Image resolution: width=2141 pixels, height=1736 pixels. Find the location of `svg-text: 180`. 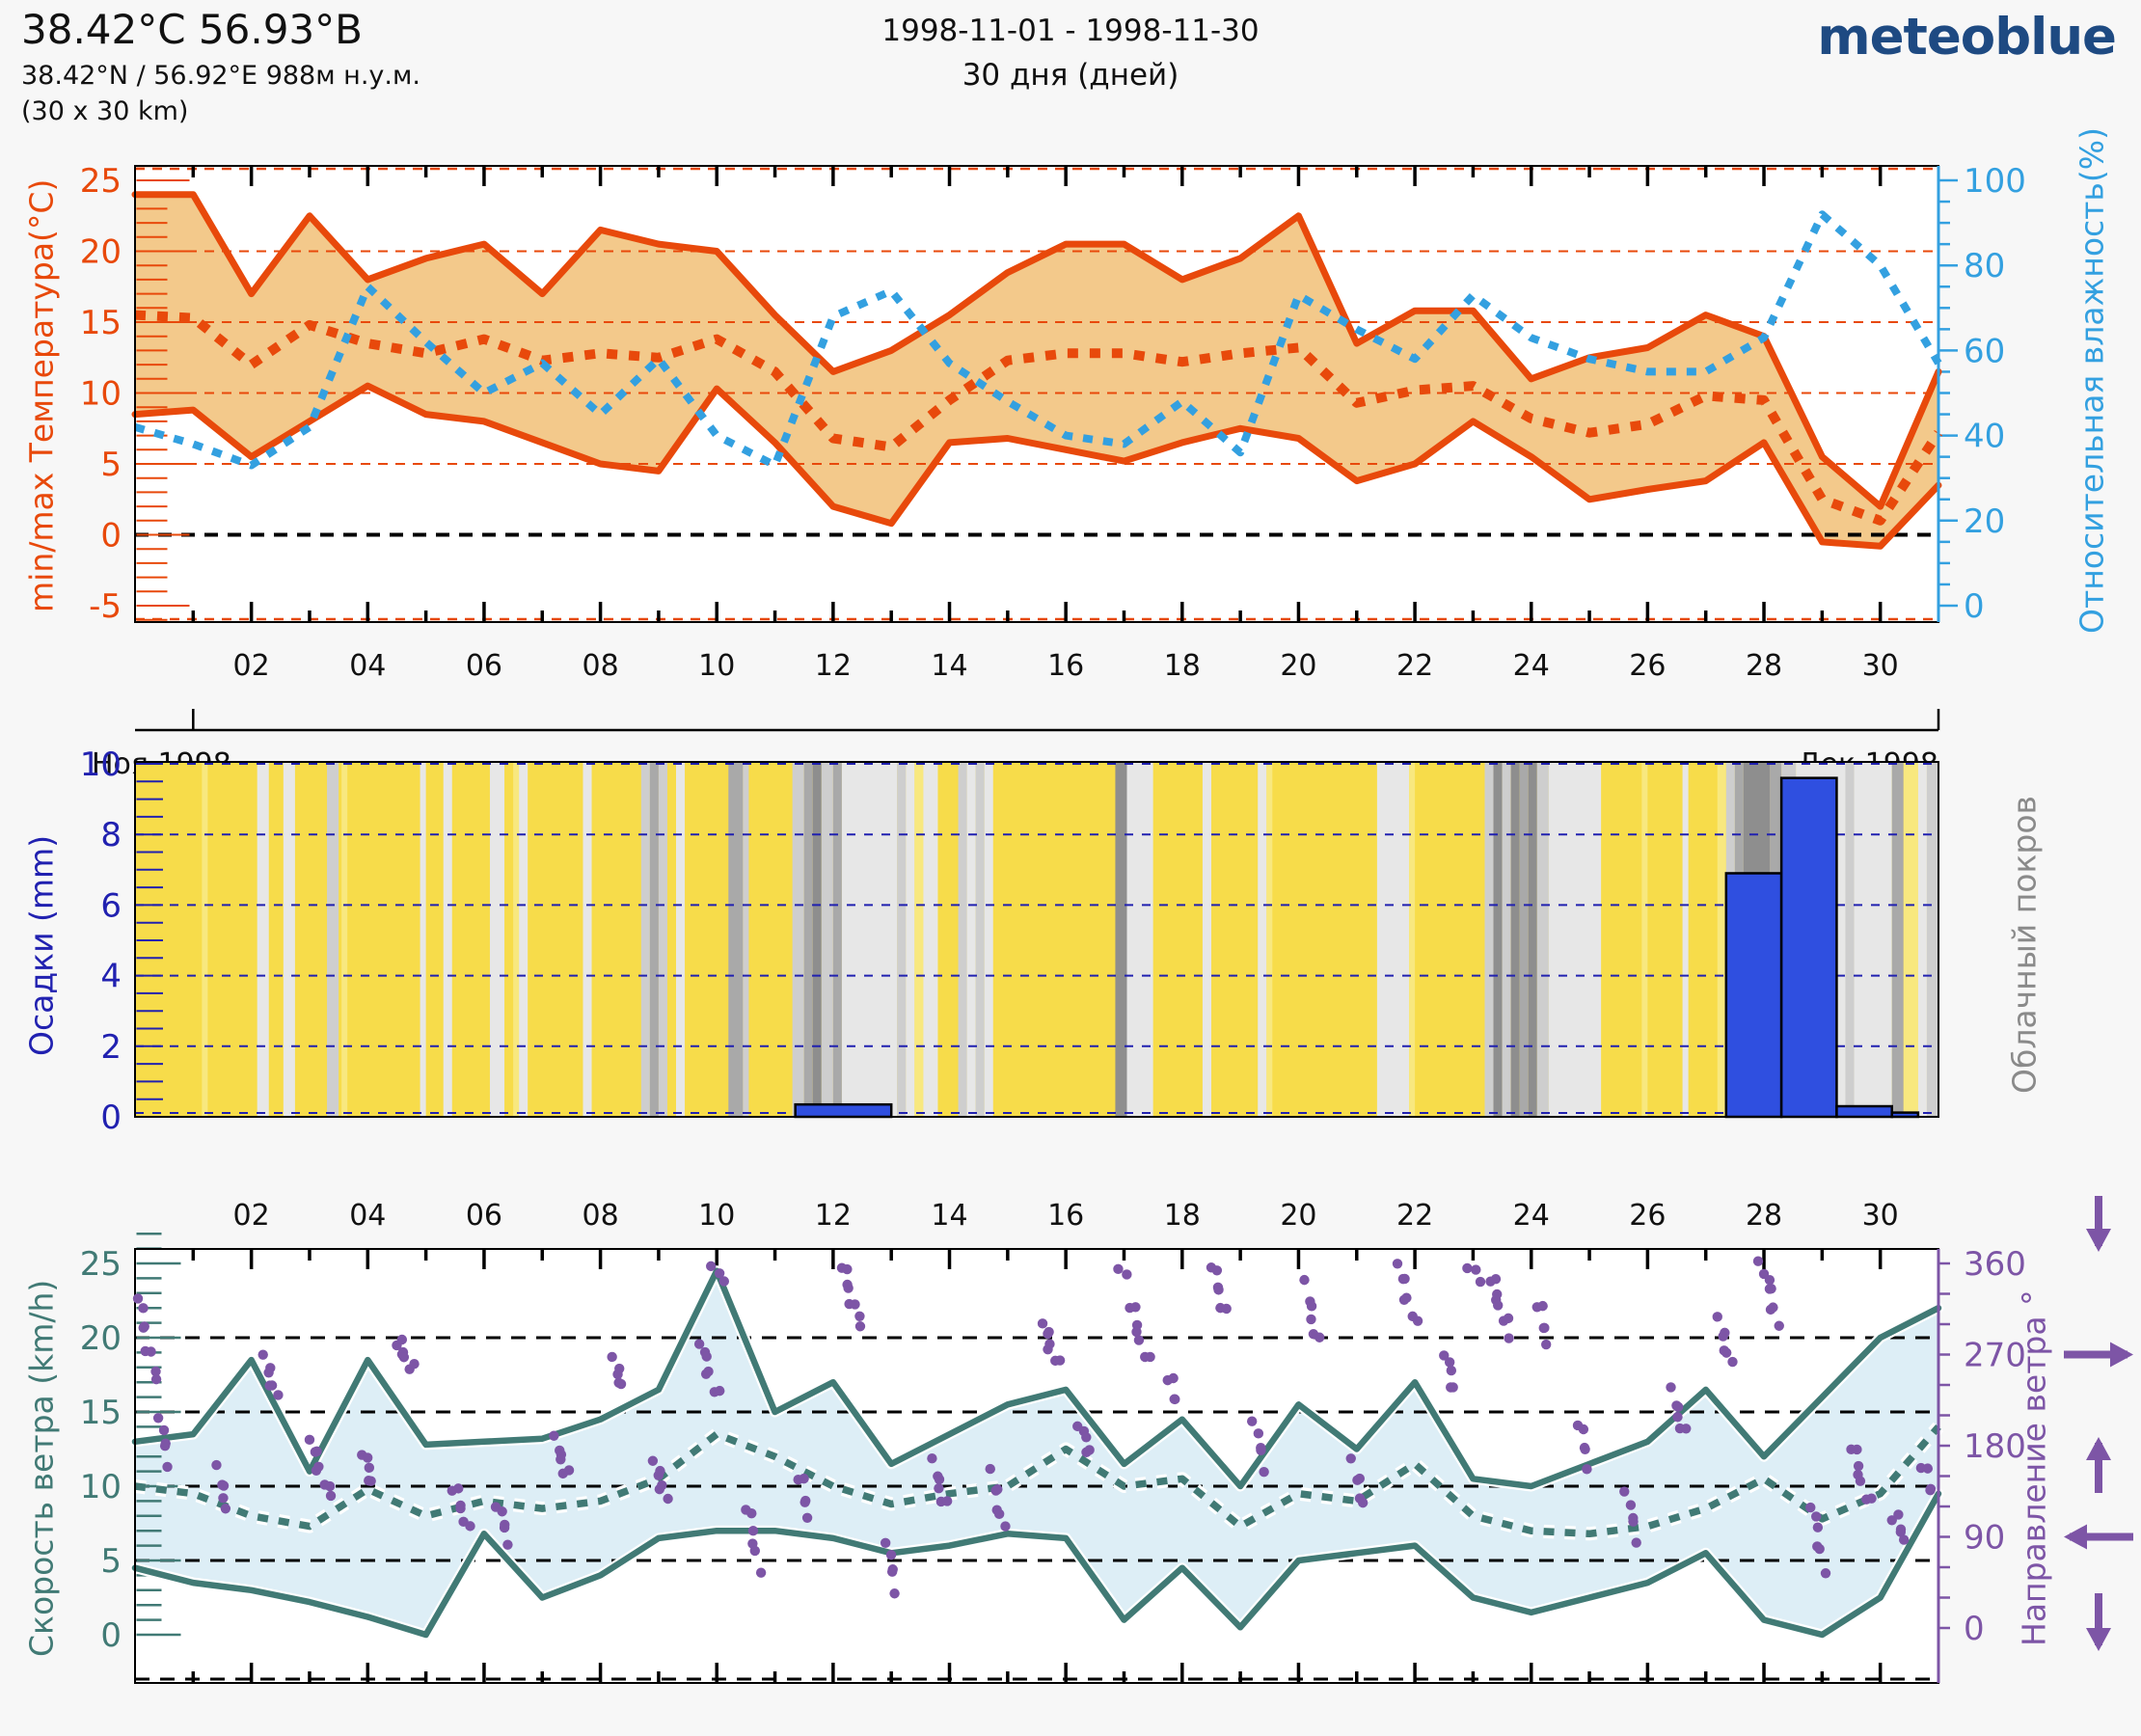

svg-text: 180 is located at coordinates (1995, 1447).